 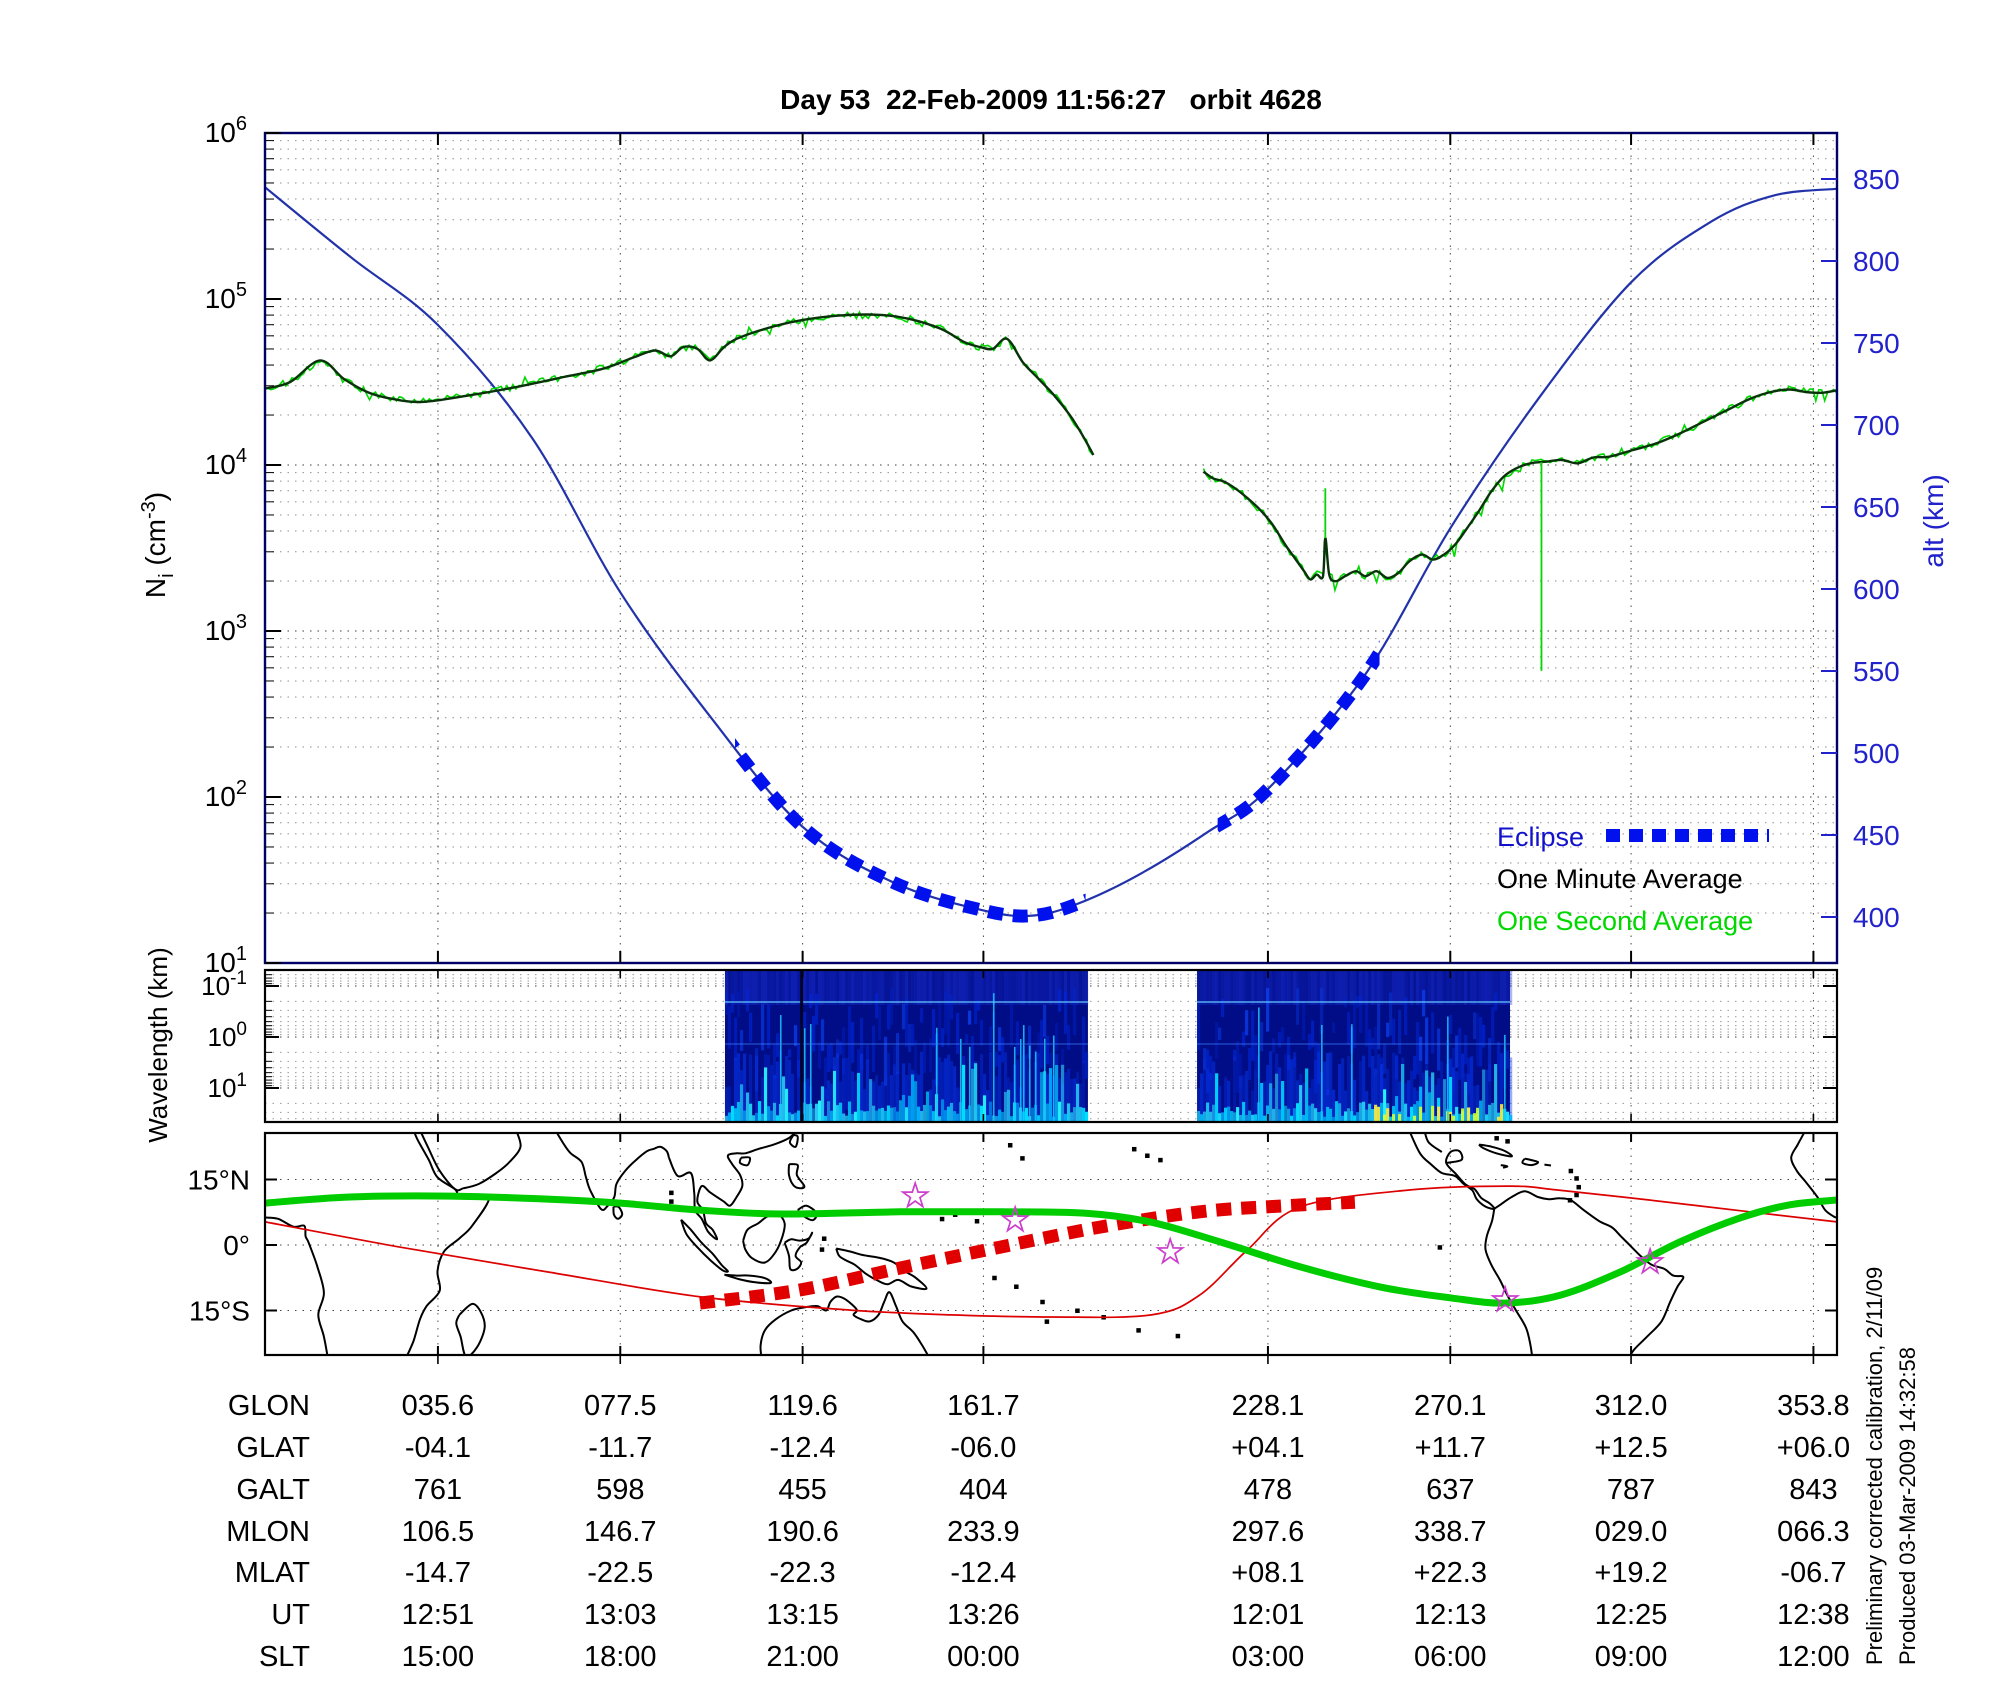 What do you see at coordinates (1268, 1573) in the screenshot?
I see `table-value-mlat-4: +08.1` at bounding box center [1268, 1573].